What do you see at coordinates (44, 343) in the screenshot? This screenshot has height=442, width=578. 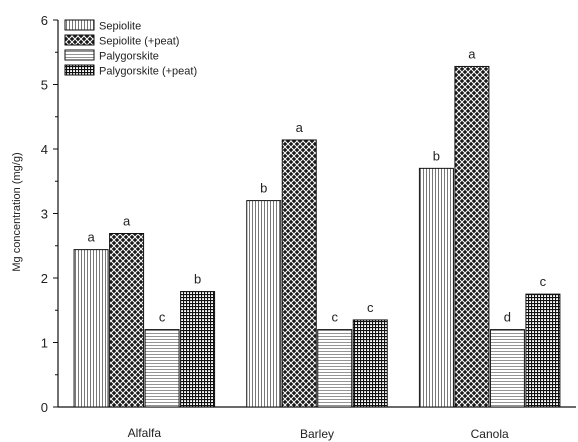 I see `y-tick-label: 1` at bounding box center [44, 343].